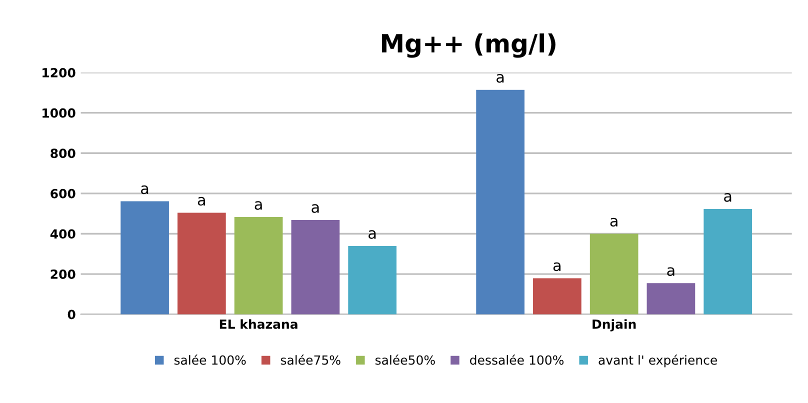 This screenshot has height=403, width=808. Describe the element at coordinates (405, 359) in the screenshot. I see `legend-label: salée50%` at that location.